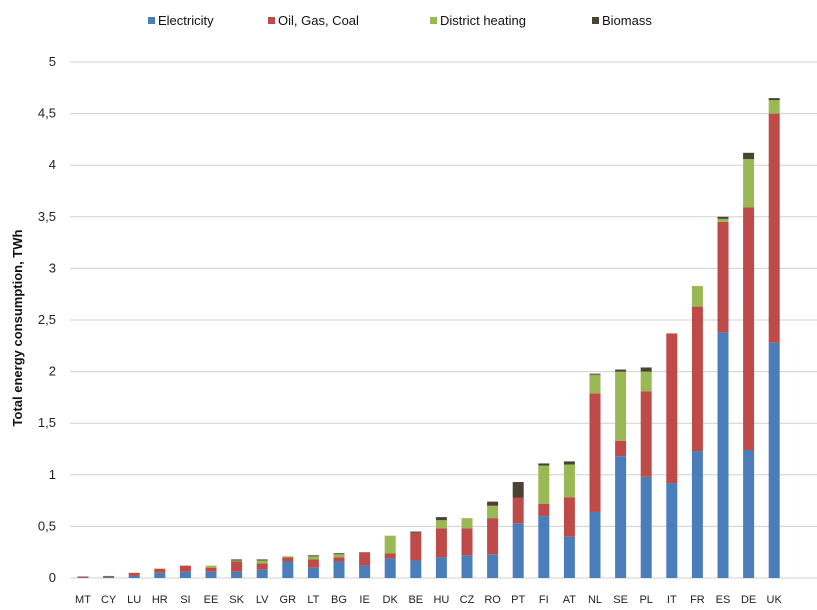  Describe the element at coordinates (339, 600) in the screenshot. I see `x-tick-label: BG` at that location.